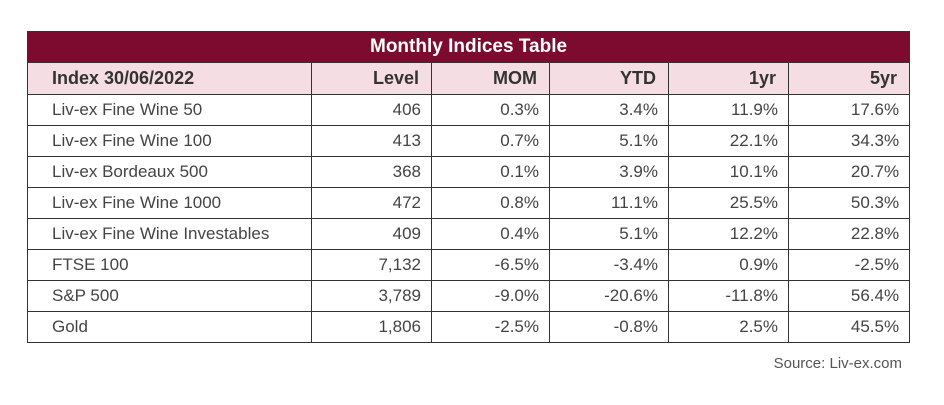 The image size is (944, 405). Describe the element at coordinates (490, 234) in the screenshot. I see `cell-mom: 0.4%` at that location.